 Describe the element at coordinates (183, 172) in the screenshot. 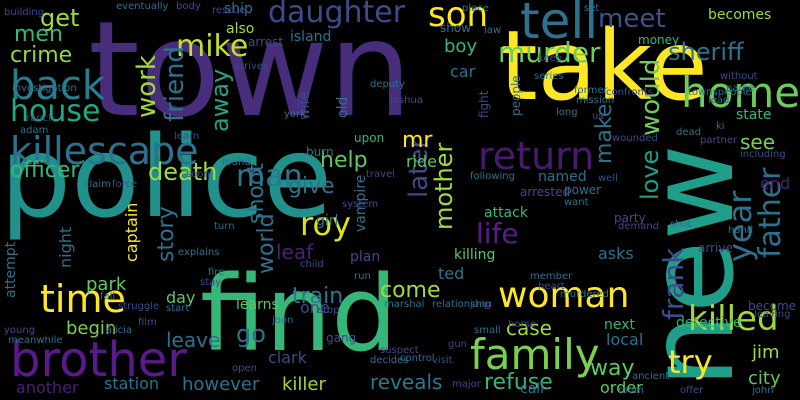

I see `word-death: death` at that location.